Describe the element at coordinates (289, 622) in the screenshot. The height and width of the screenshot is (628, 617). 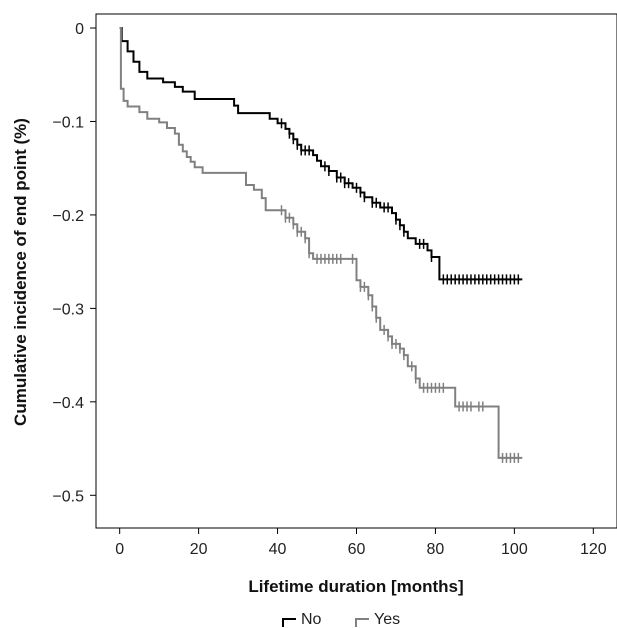
I see `legend-swatch-no` at that location.